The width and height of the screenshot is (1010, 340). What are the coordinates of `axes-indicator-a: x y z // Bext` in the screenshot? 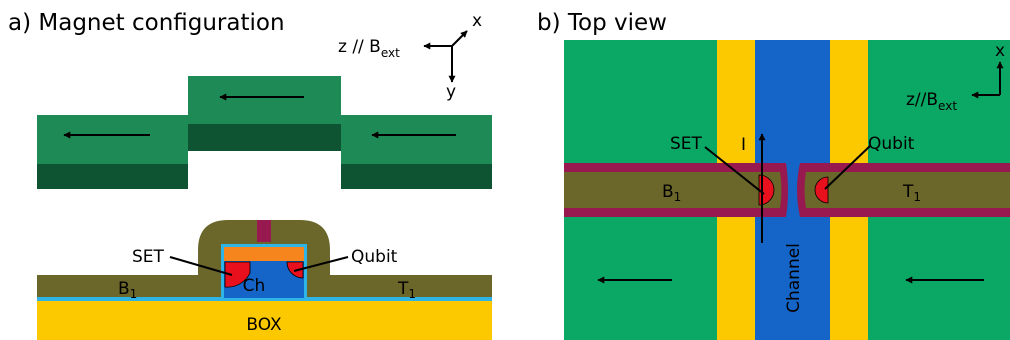 It's located at (410, 56).